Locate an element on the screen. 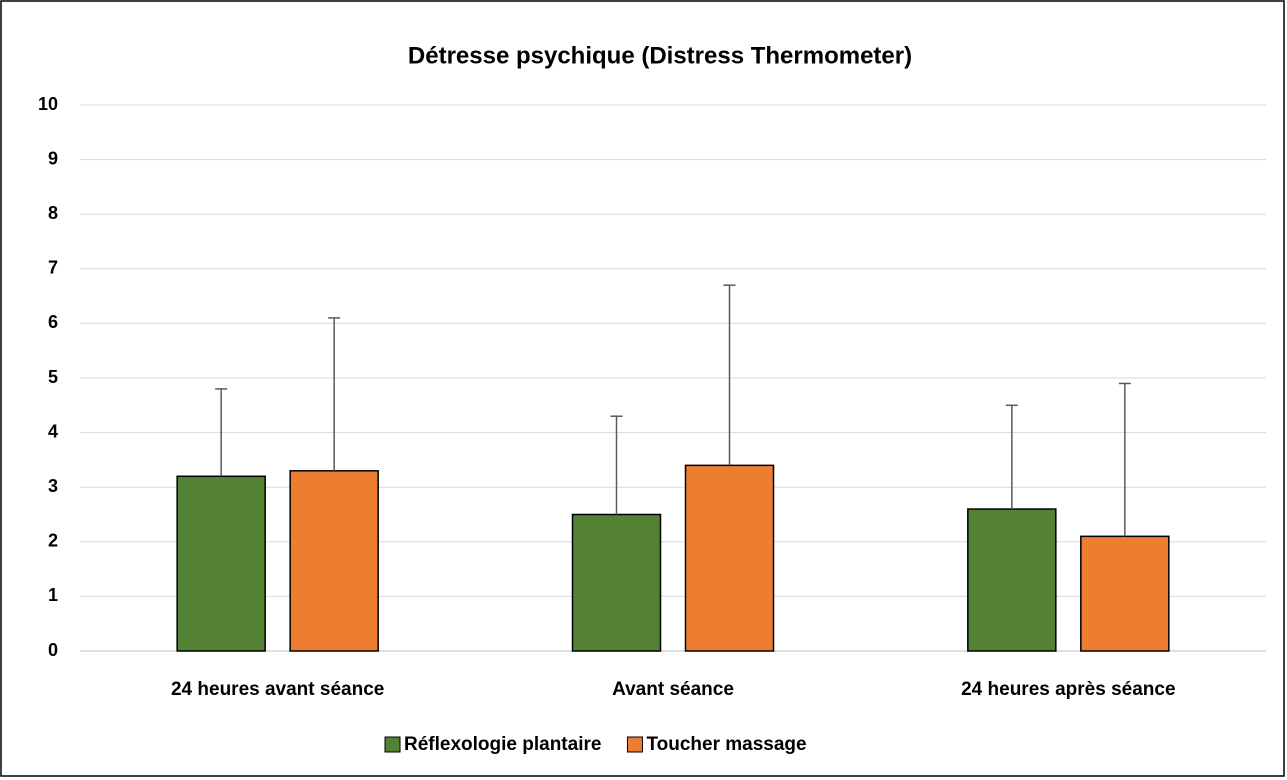 The height and width of the screenshot is (780, 1287). y-tick-label: 0 is located at coordinates (53, 650).